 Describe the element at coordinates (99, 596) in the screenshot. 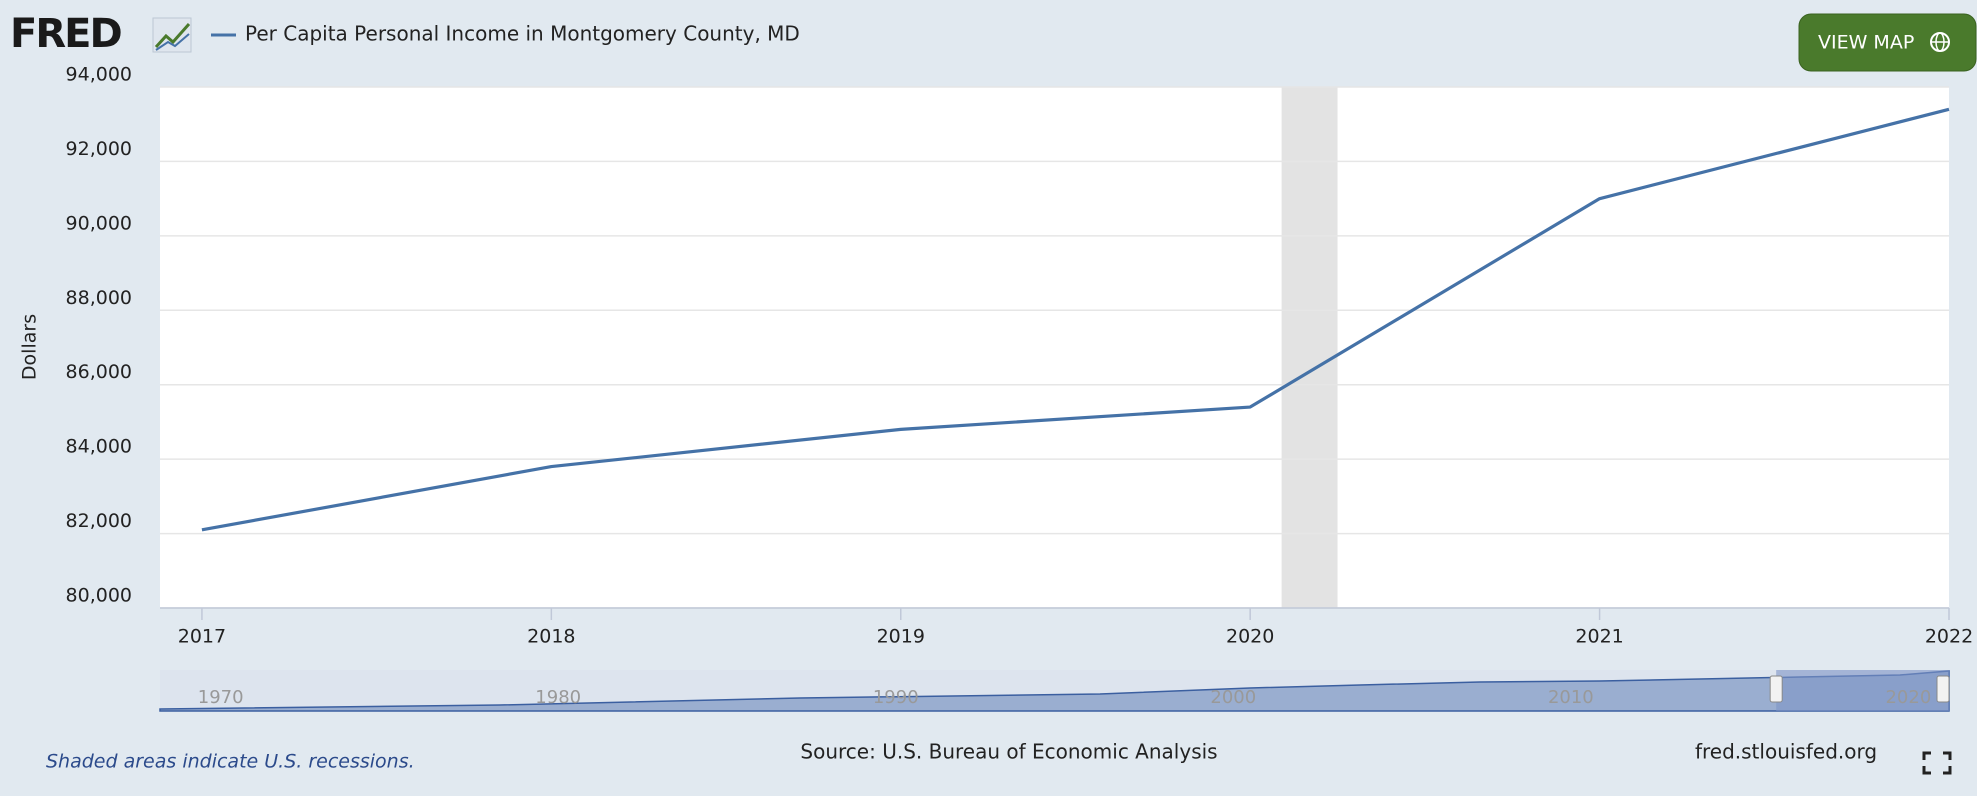

I see `y-tick-label: 80,000` at that location.